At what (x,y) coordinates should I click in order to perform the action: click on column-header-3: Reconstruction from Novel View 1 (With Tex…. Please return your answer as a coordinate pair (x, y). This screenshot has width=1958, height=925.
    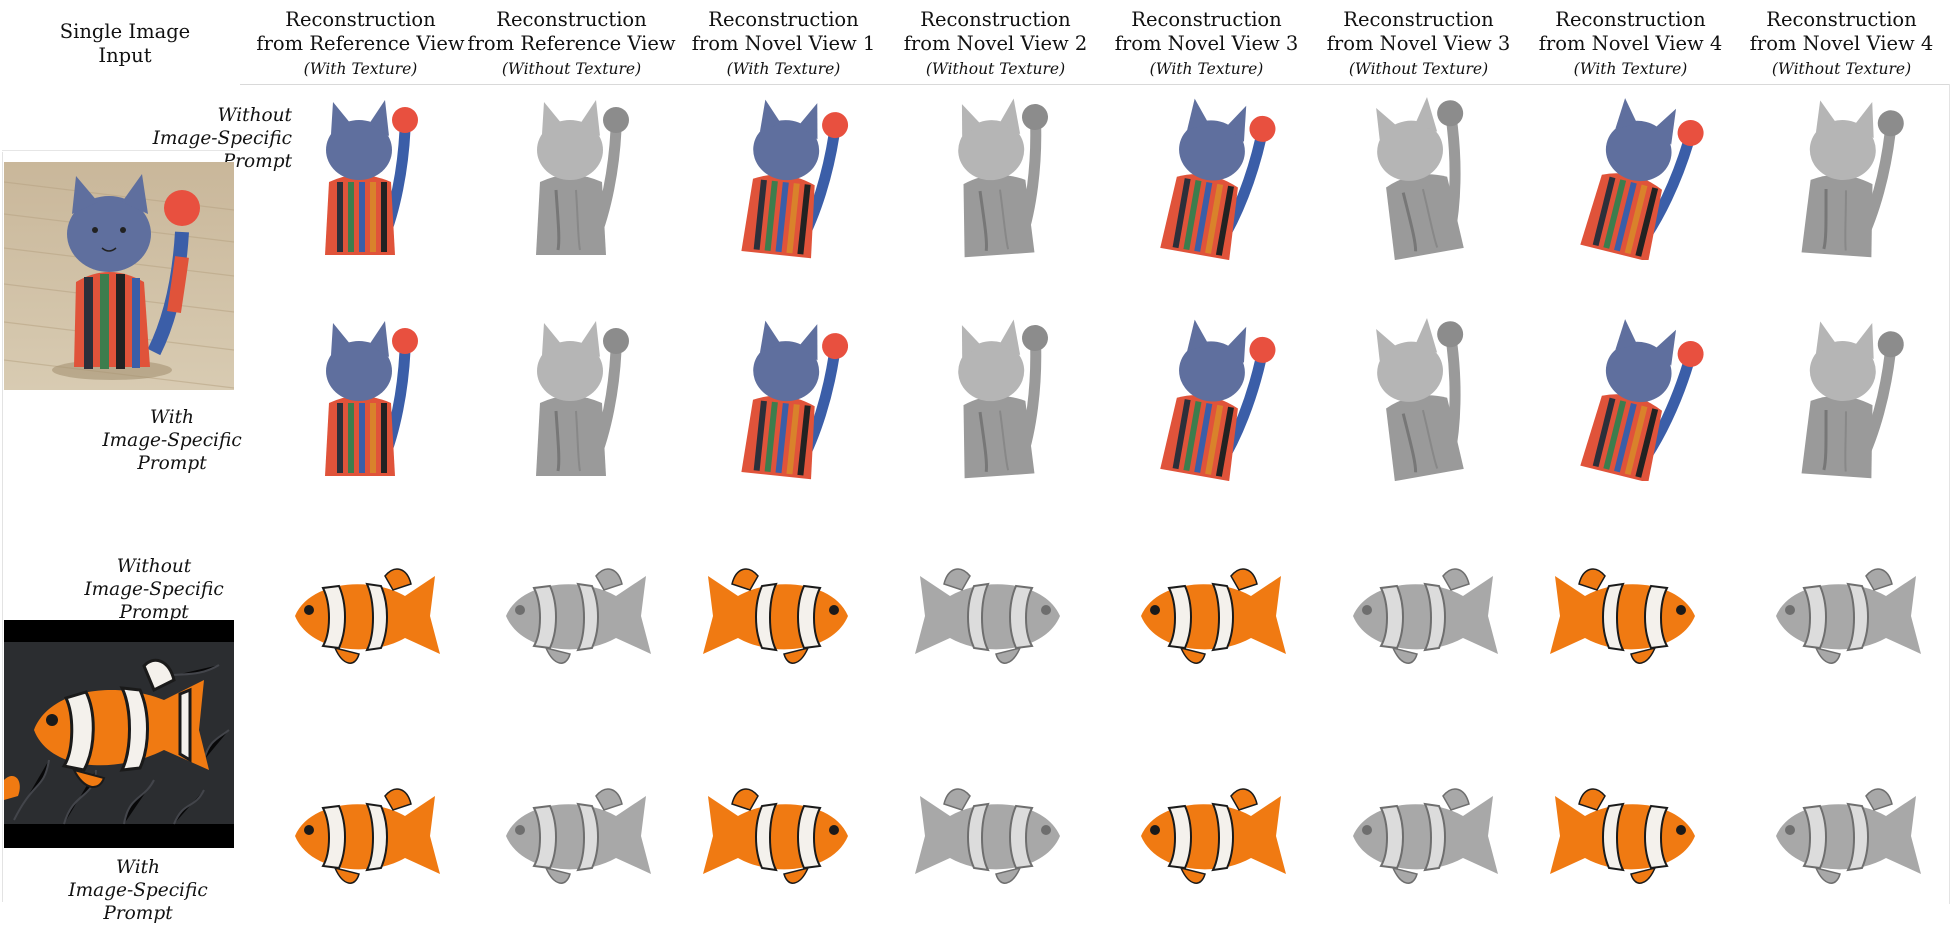
    Looking at the image, I should click on (783, 43).